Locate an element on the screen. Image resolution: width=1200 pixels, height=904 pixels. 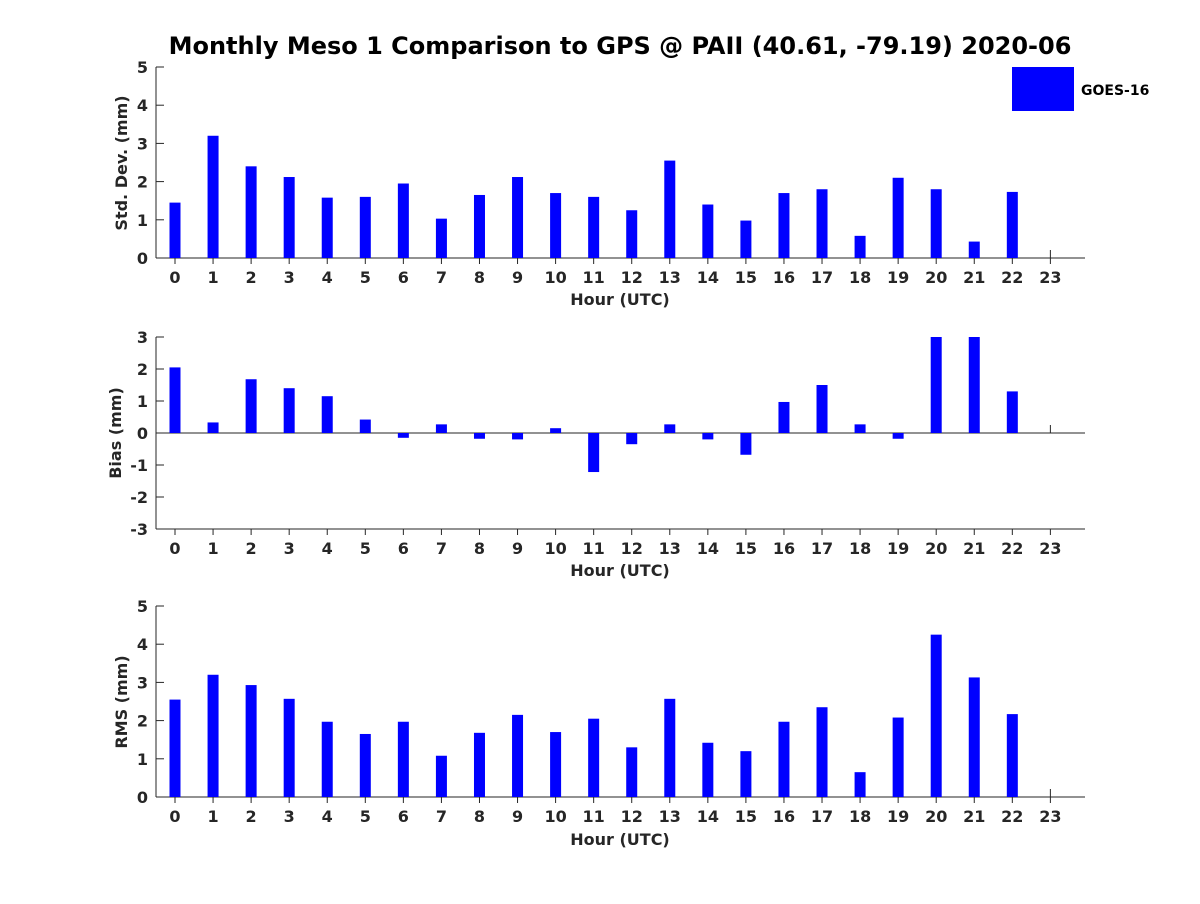
std-ytick-label: 1 is located at coordinates (142, 220).